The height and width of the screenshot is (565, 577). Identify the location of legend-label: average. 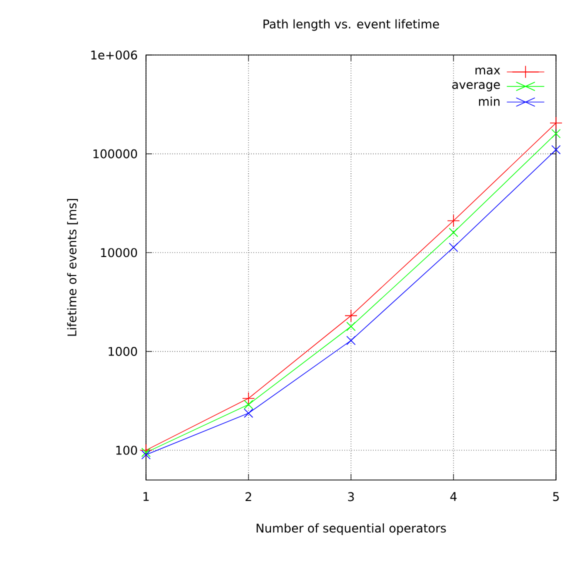
(476, 87).